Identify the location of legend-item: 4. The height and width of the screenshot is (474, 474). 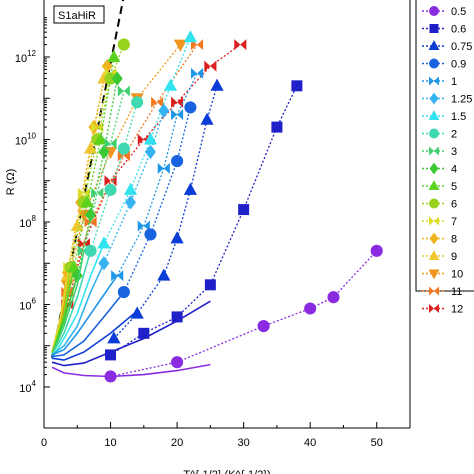
(439, 169).